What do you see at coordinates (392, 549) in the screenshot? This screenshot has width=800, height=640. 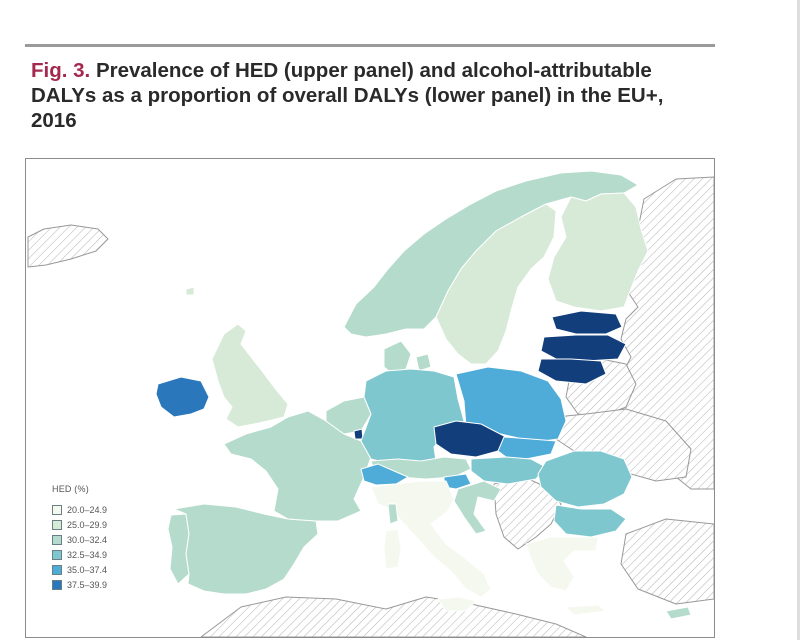 I see `sardinia-region` at bounding box center [392, 549].